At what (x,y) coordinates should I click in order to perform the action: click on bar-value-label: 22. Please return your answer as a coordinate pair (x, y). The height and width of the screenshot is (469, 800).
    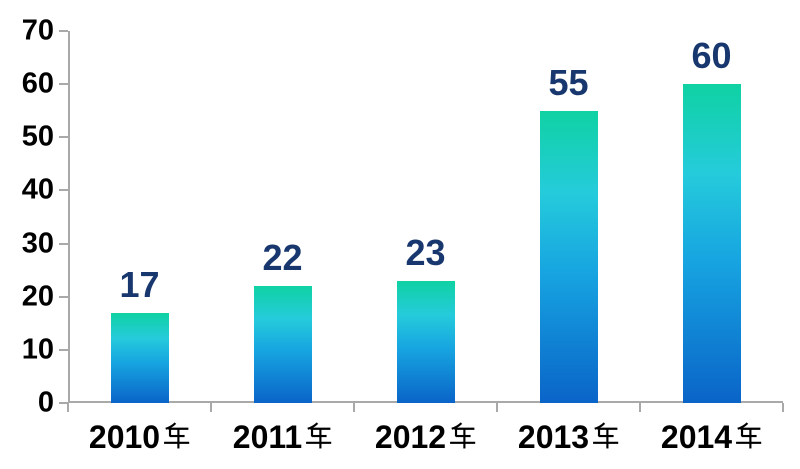
    Looking at the image, I should click on (282, 258).